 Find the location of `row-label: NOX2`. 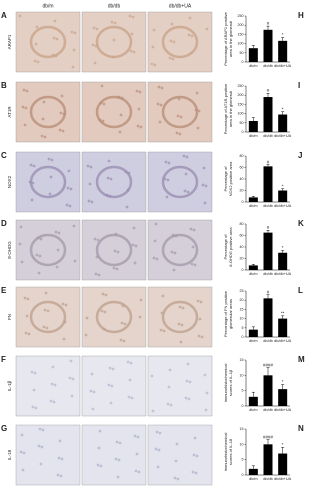

row-label: NOX2 is located at coordinates (9, 181).